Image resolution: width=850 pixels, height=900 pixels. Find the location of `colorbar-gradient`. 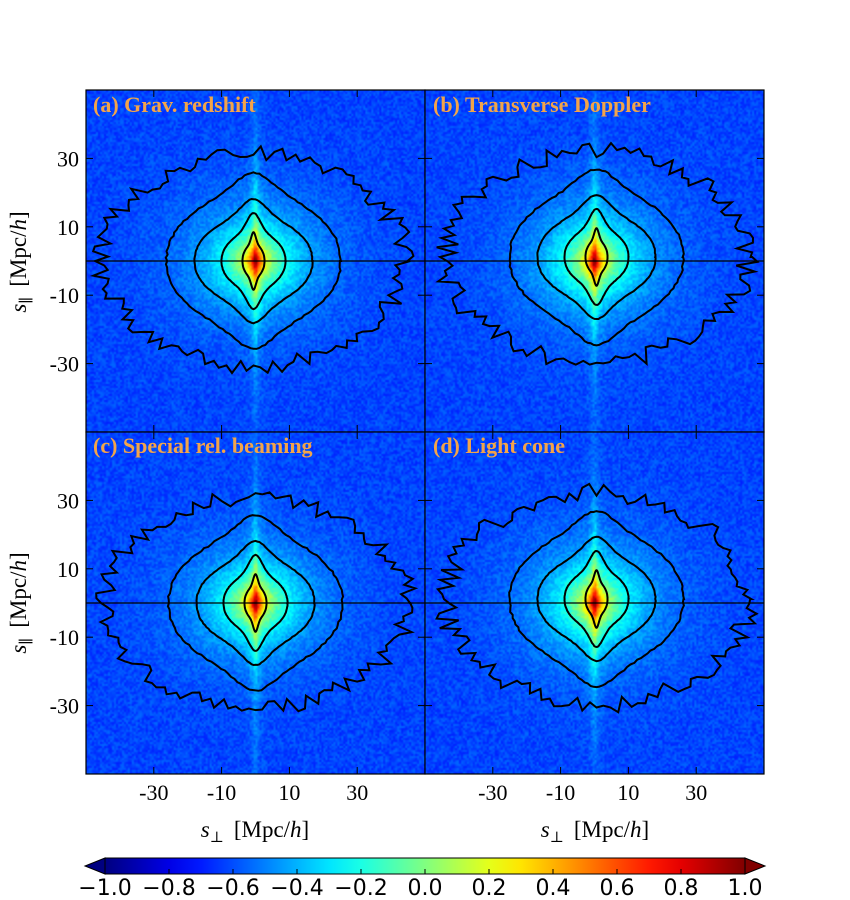

colorbar-gradient is located at coordinates (425, 866).